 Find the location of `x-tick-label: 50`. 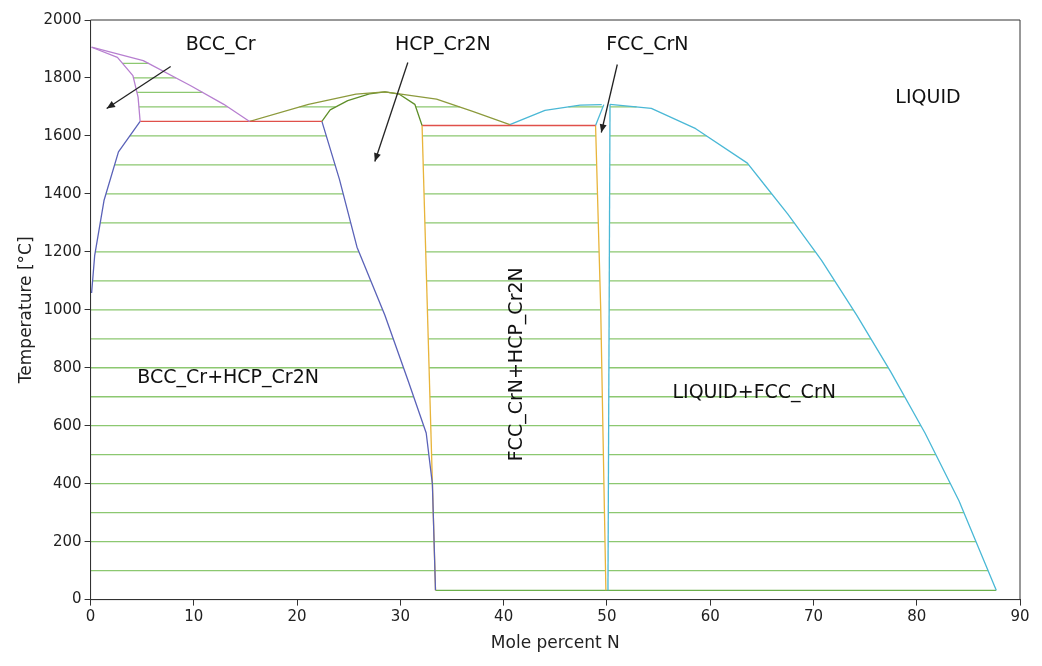

x-tick-label: 50 is located at coordinates (607, 616).